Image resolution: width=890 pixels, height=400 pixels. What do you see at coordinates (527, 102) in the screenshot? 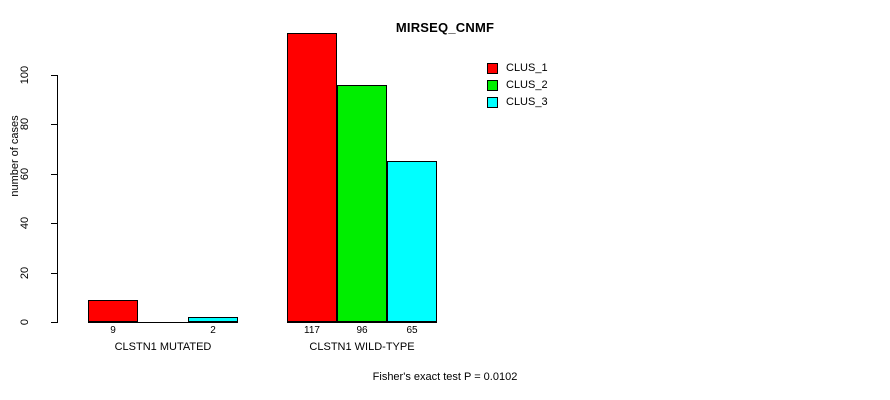
I see `legend-item-label: CLUS_3` at bounding box center [527, 102].